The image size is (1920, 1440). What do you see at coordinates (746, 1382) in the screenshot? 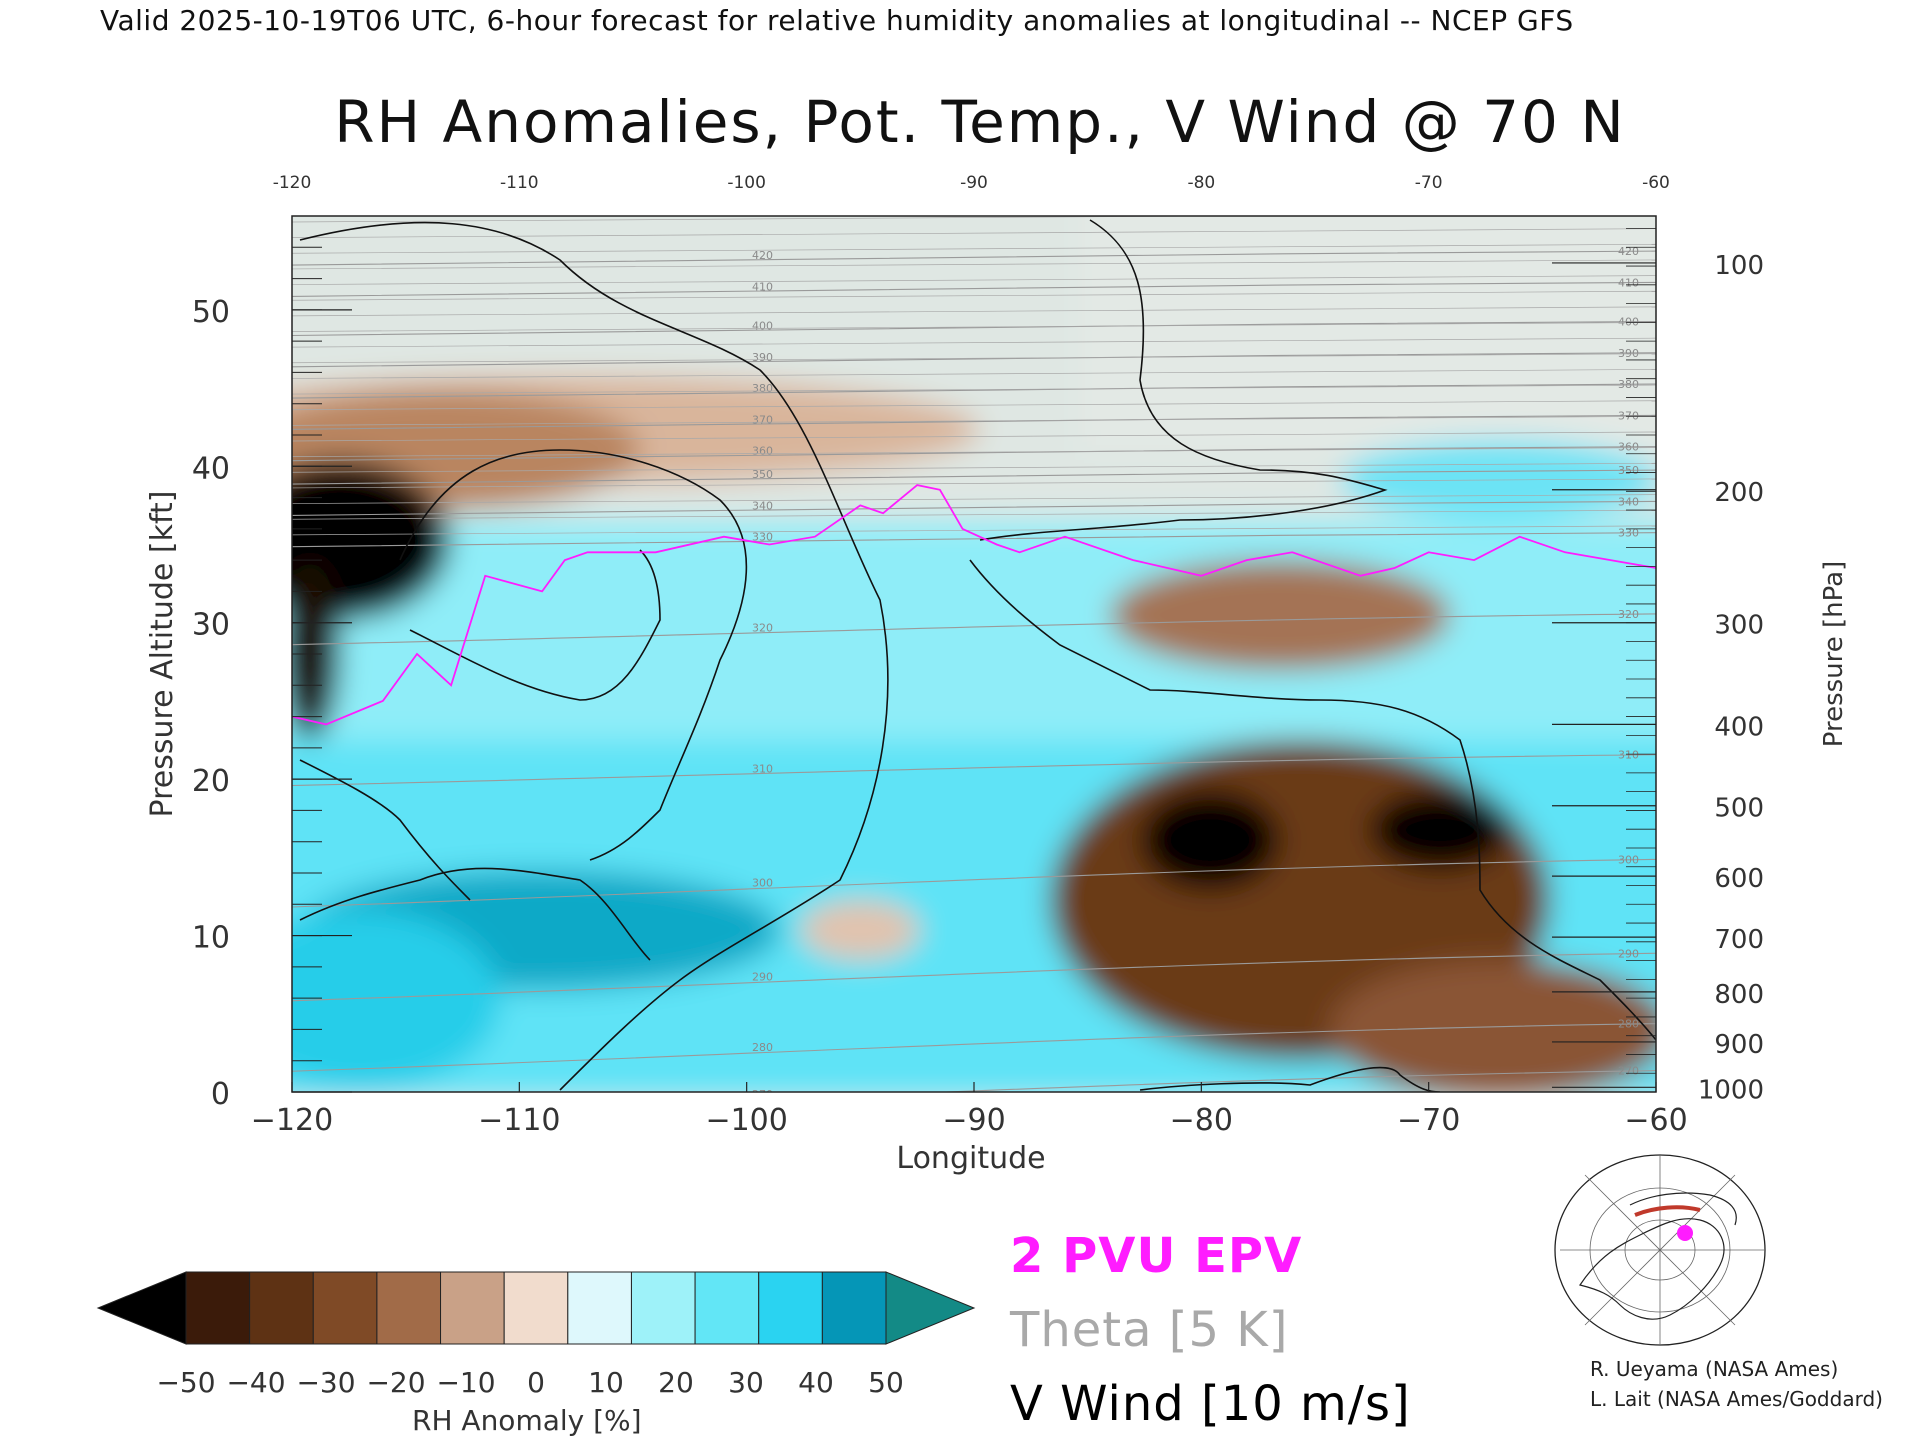
I see `colorbar-tick-label: 30` at bounding box center [746, 1382].